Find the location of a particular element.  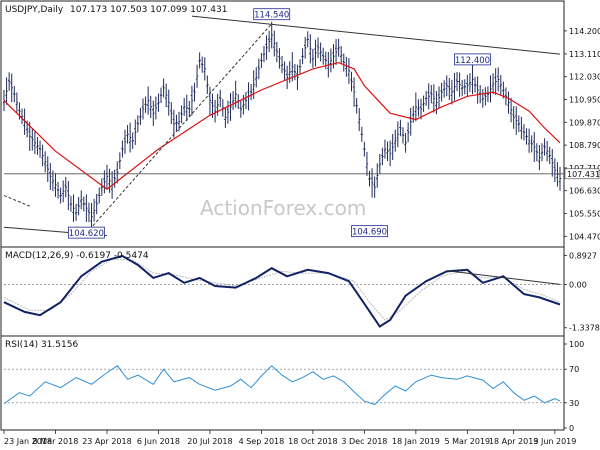

price-tick-label: 107.710 is located at coordinates (584, 168).